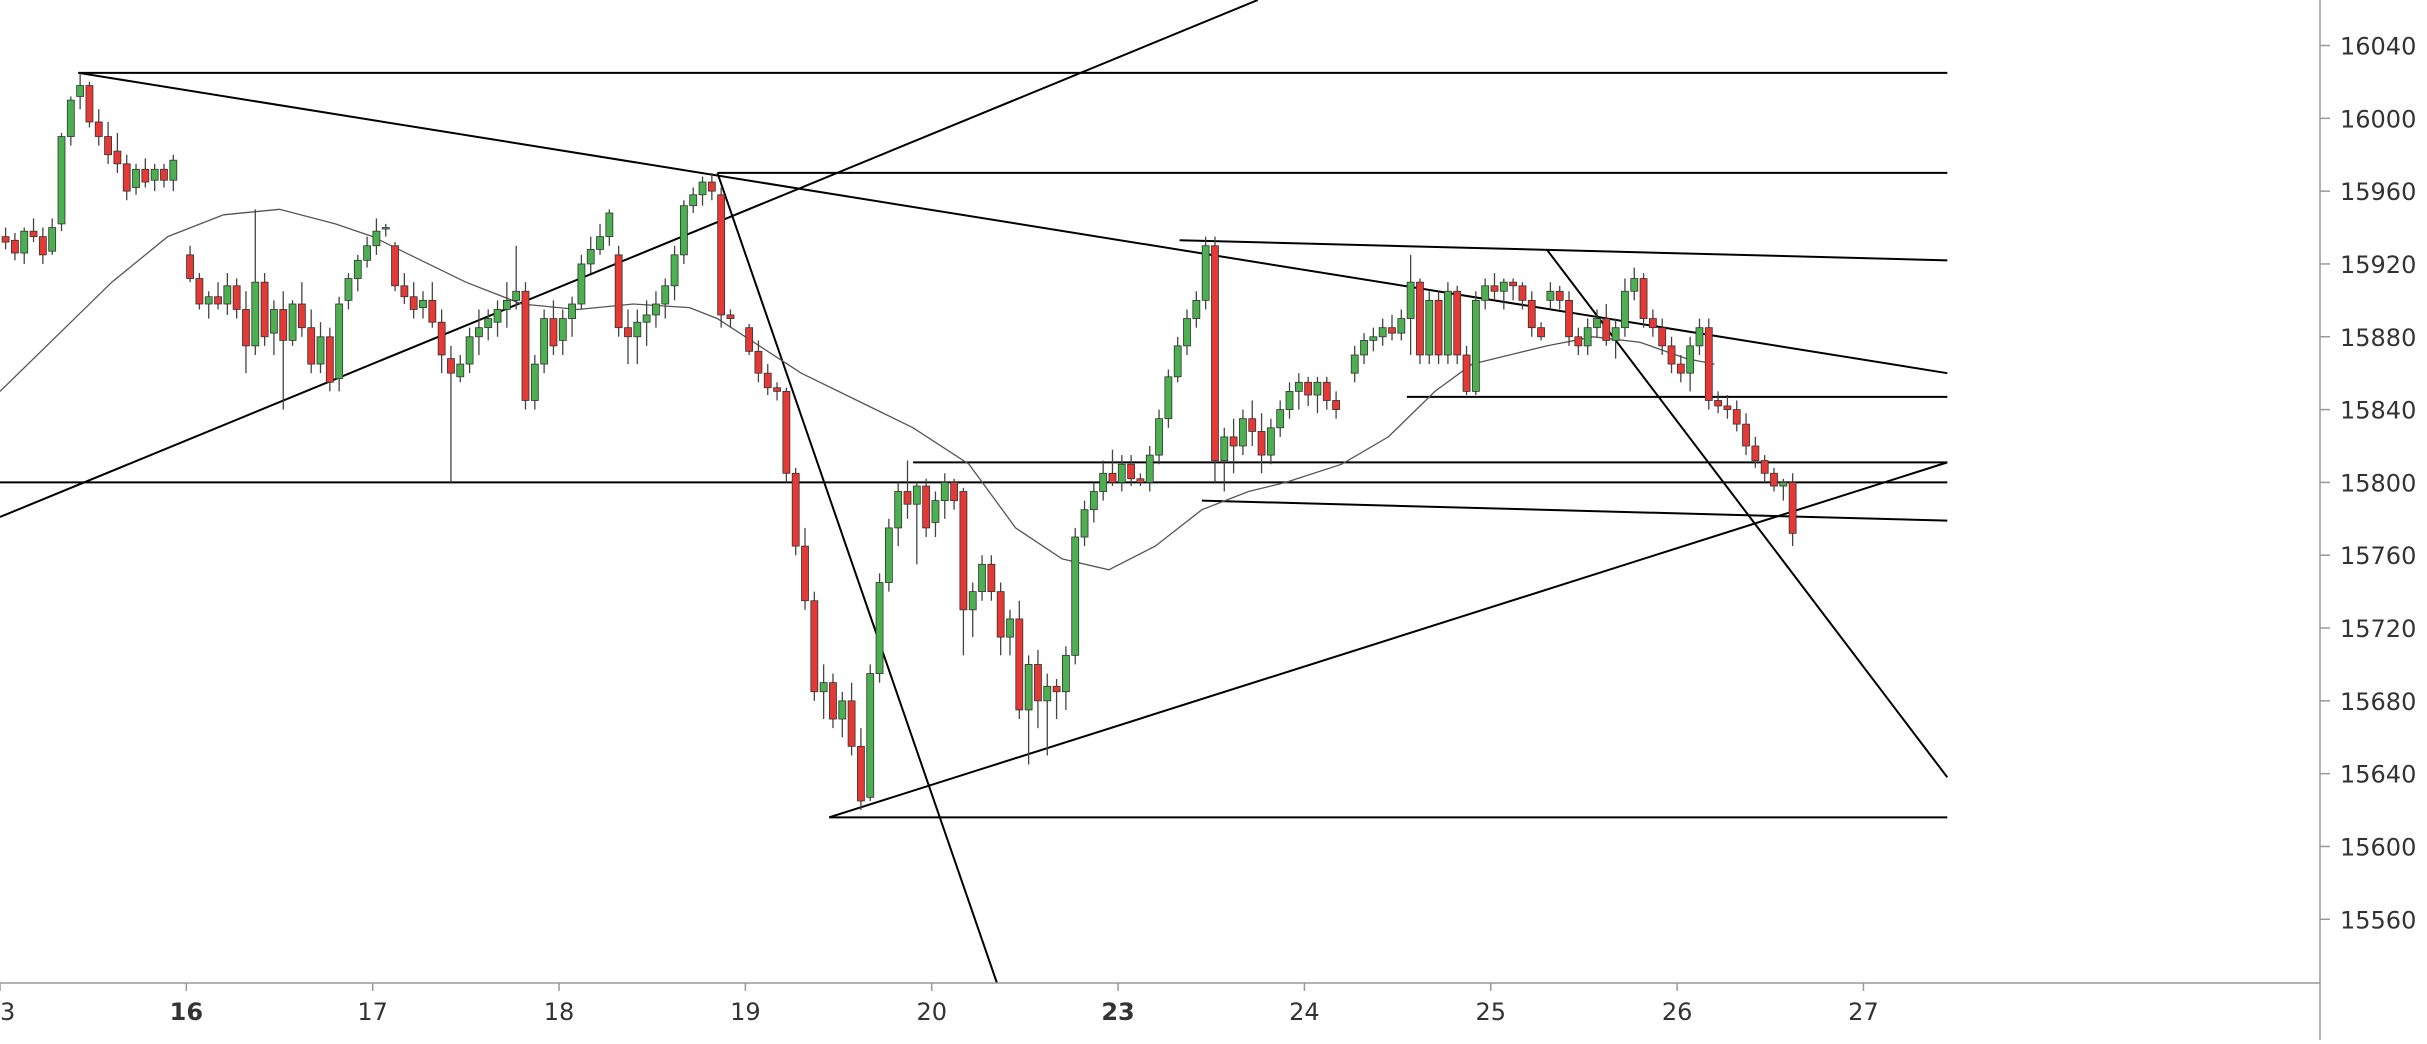 The height and width of the screenshot is (1044, 2427). Describe the element at coordinates (2378, 483) in the screenshot. I see `y-tick-label: 15800` at that location.